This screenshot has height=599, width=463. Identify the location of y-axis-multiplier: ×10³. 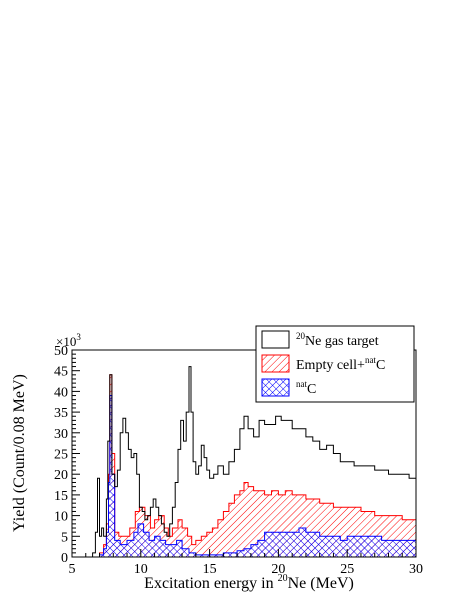
(68, 340).